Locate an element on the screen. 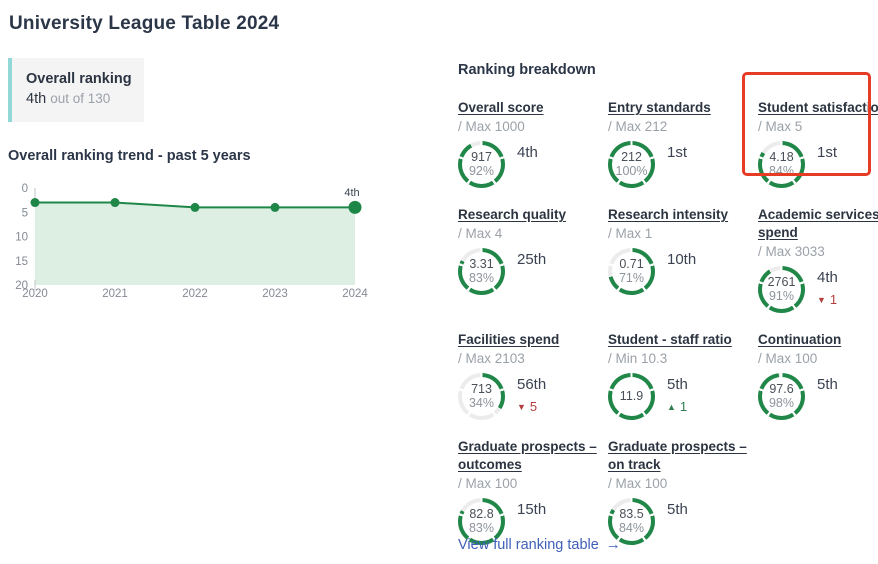 This screenshot has width=878, height=564. metric-body: 83.5 84% 5th is located at coordinates (682, 521).